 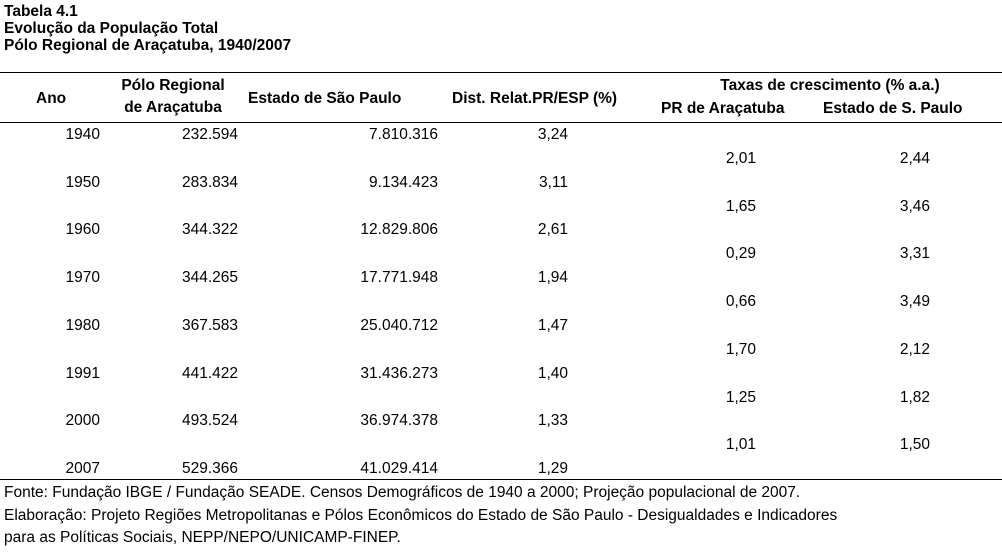 What do you see at coordinates (403, 182) in the screenshot?
I see `cell-estado: 9.134.423` at bounding box center [403, 182].